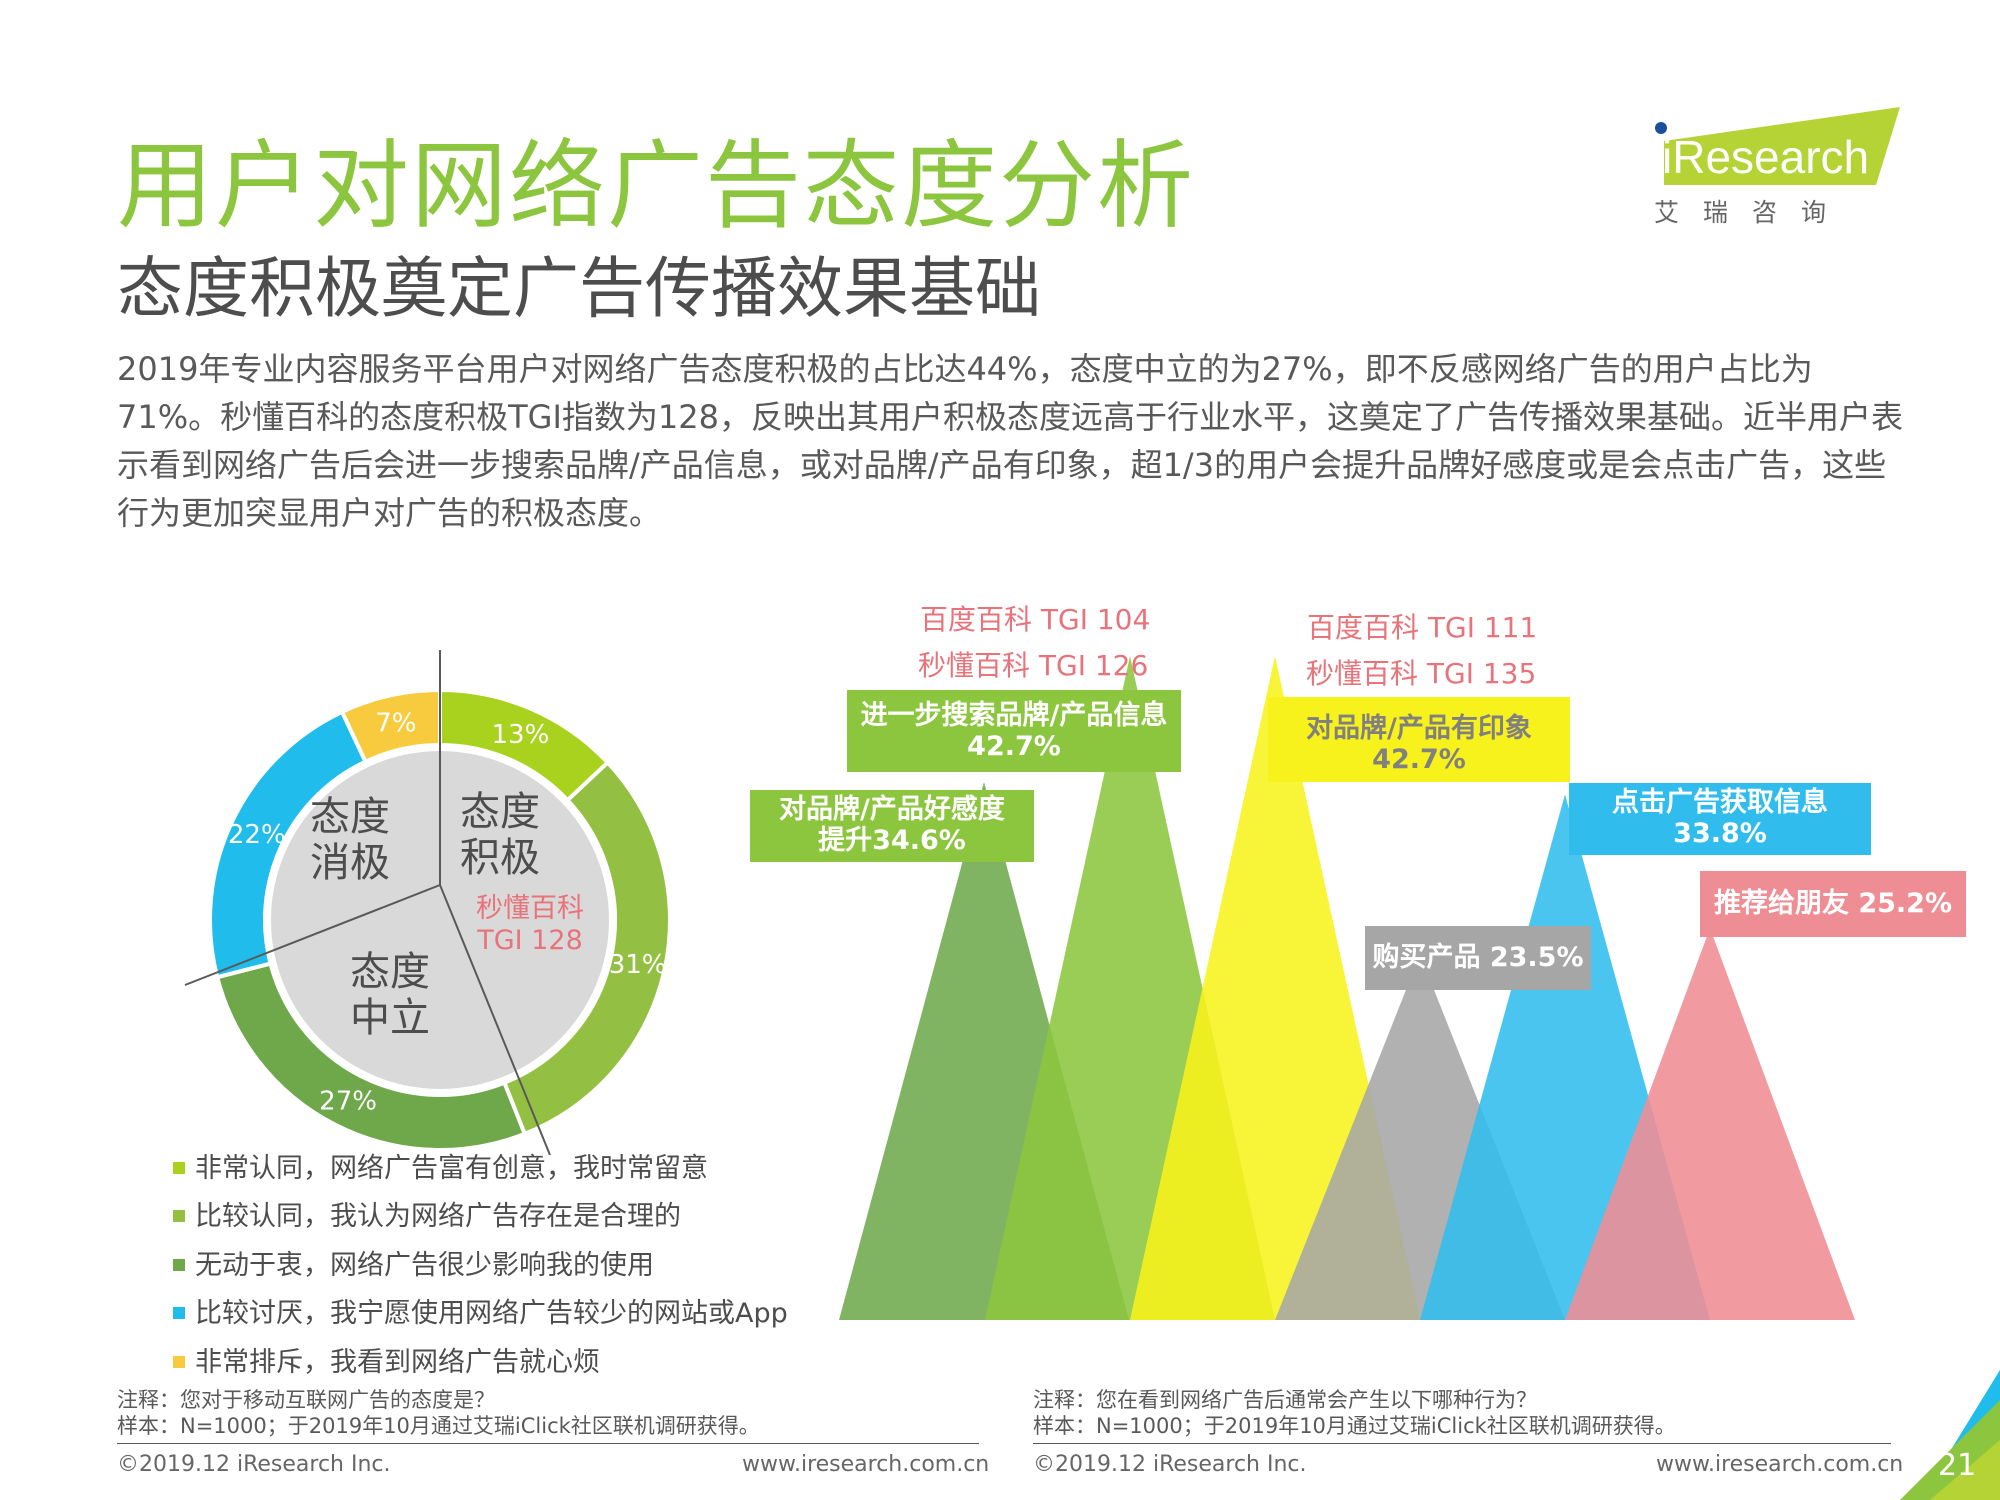  What do you see at coordinates (1752, 212) in the screenshot?
I see `logo-cn-text: 艾瑞咨询` at bounding box center [1752, 212].